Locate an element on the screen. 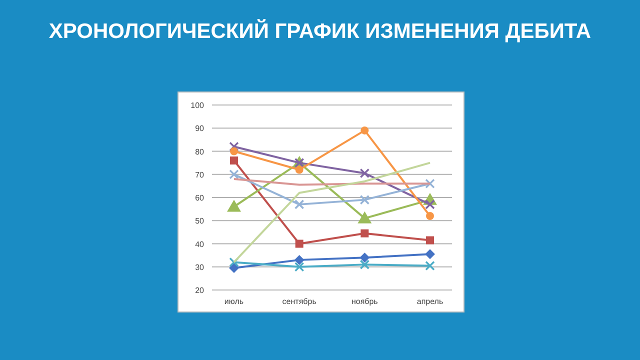 The image size is (640, 360). x-tick-label: ноябрь is located at coordinates (364, 301).